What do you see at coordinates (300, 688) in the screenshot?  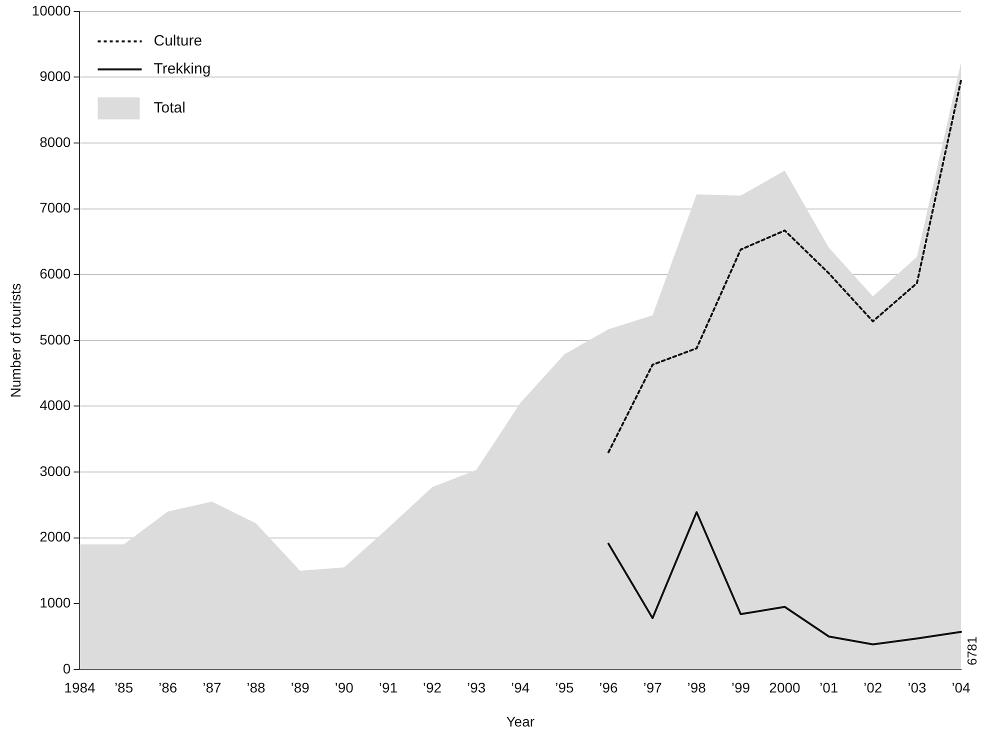 I see `x-tick-label: ’89` at bounding box center [300, 688].